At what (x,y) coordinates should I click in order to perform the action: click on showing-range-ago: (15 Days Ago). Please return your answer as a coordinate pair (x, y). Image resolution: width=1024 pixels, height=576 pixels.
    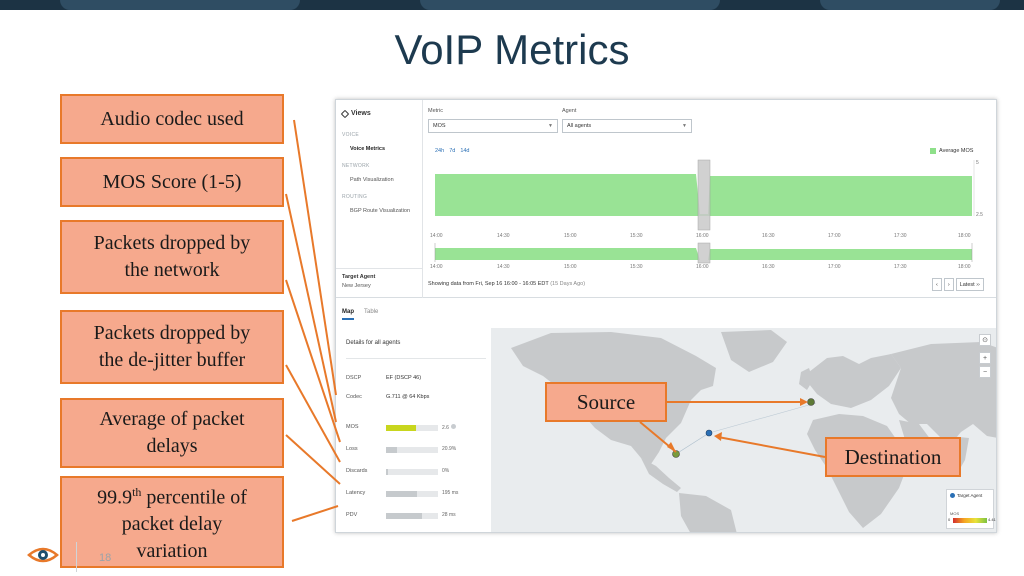
    Looking at the image, I should click on (568, 284).